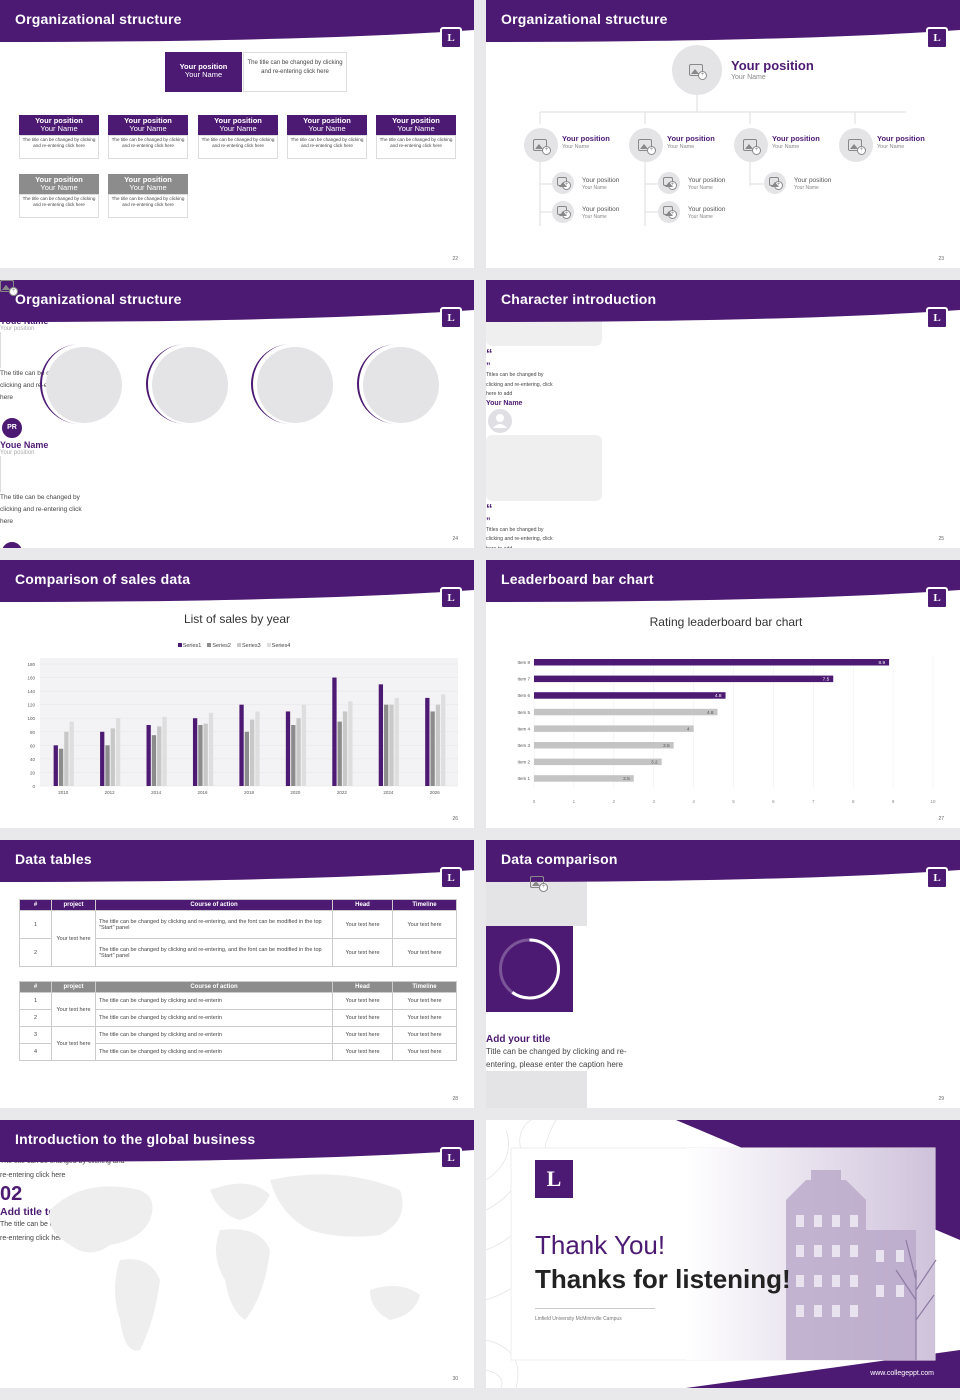 Image resolution: width=960 pixels, height=1400 pixels. Describe the element at coordinates (534, 801) in the screenshot. I see `x-tick-label: 0` at that location.